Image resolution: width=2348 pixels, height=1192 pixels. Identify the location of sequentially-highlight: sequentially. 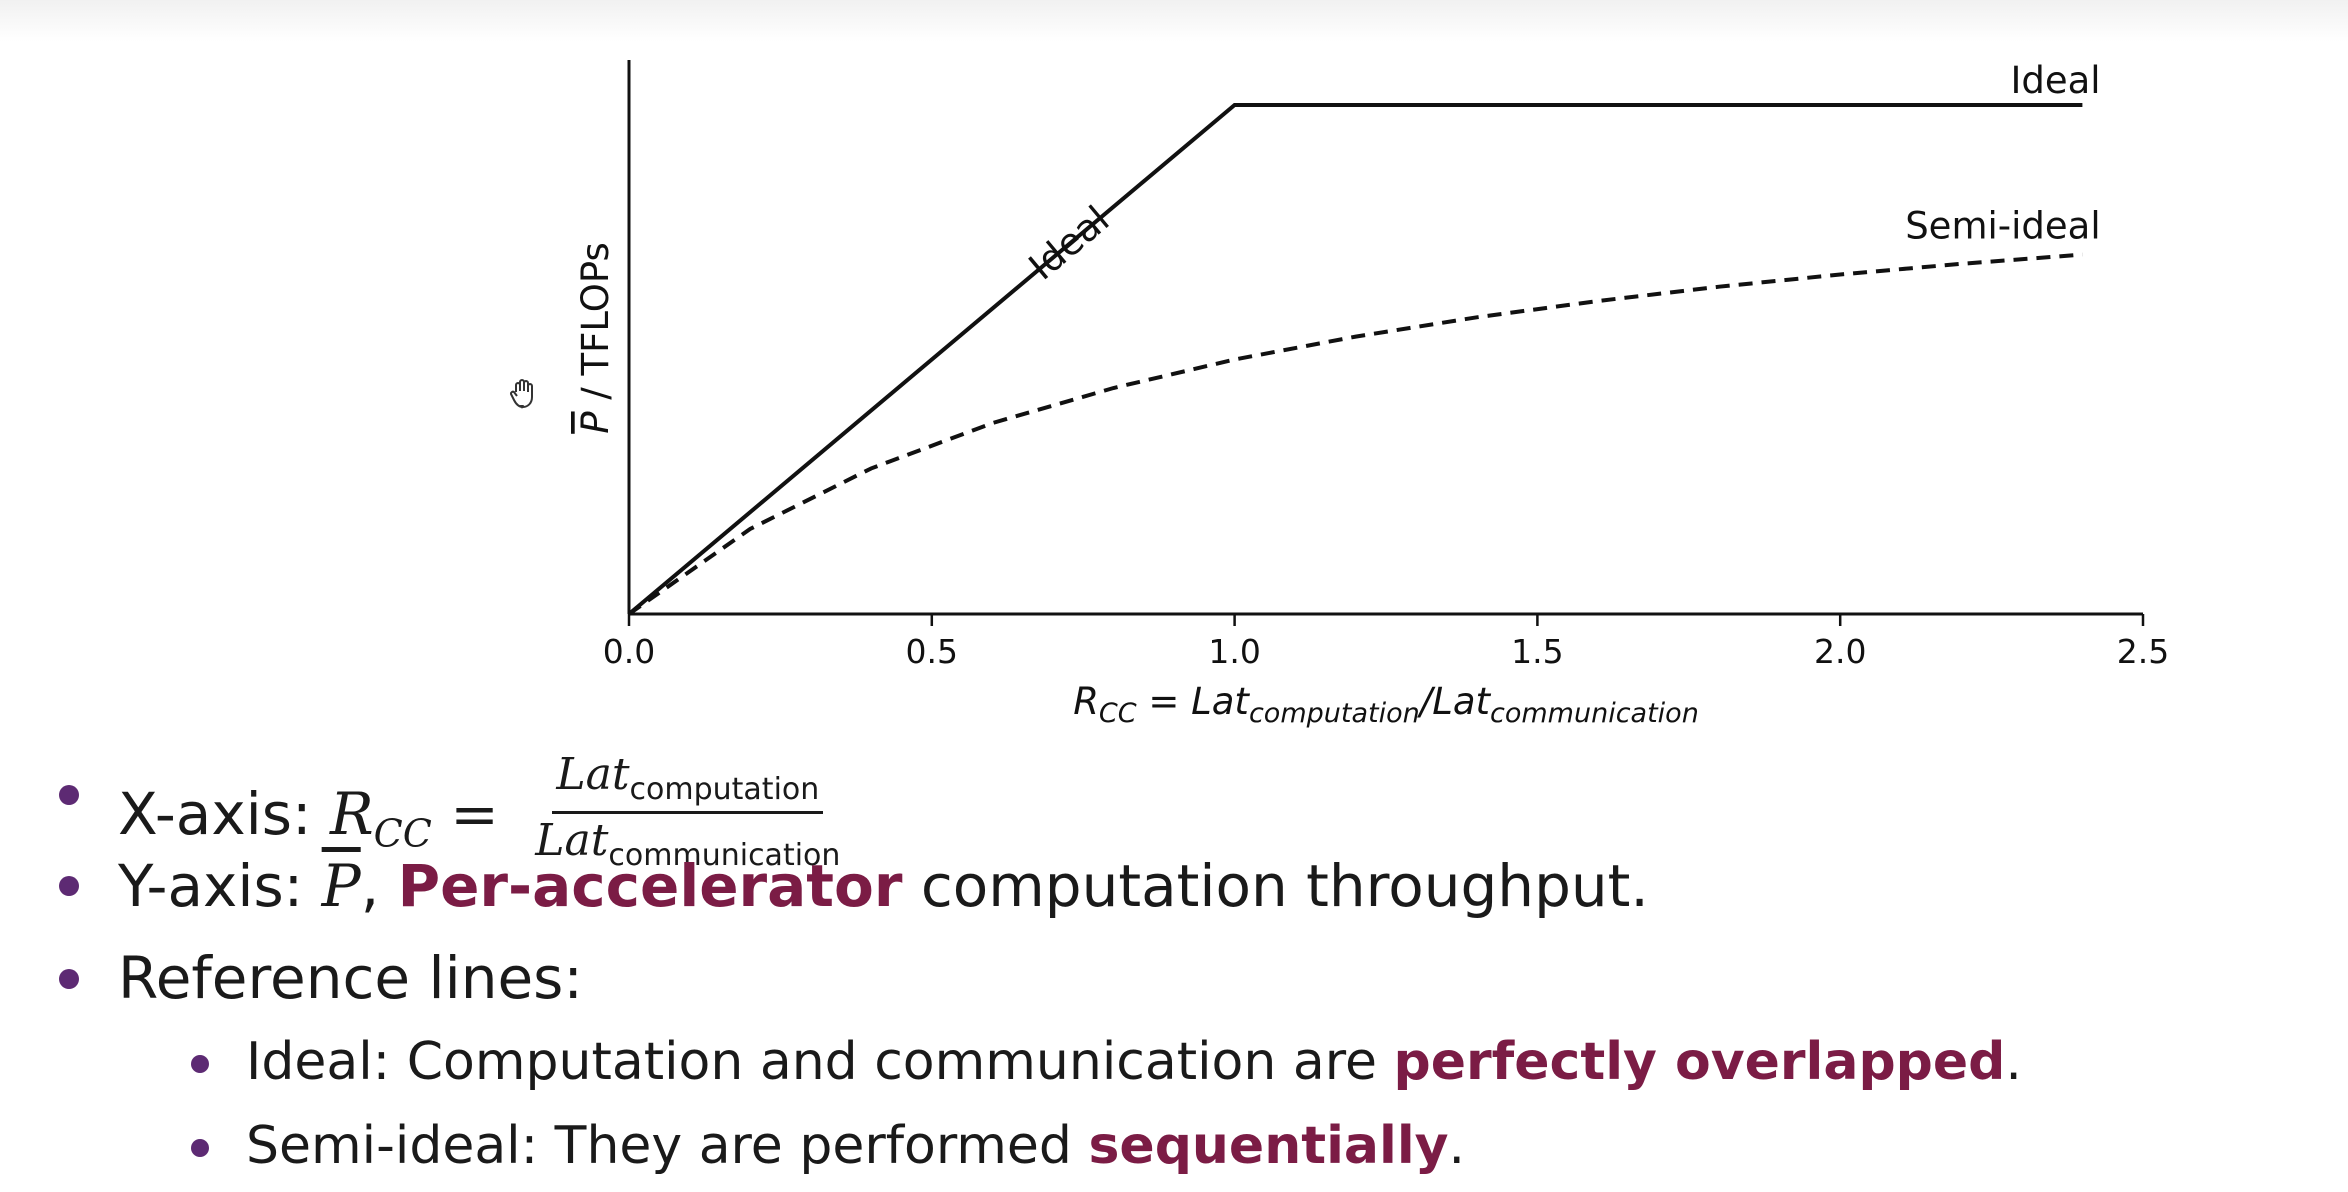
(1268, 1146).